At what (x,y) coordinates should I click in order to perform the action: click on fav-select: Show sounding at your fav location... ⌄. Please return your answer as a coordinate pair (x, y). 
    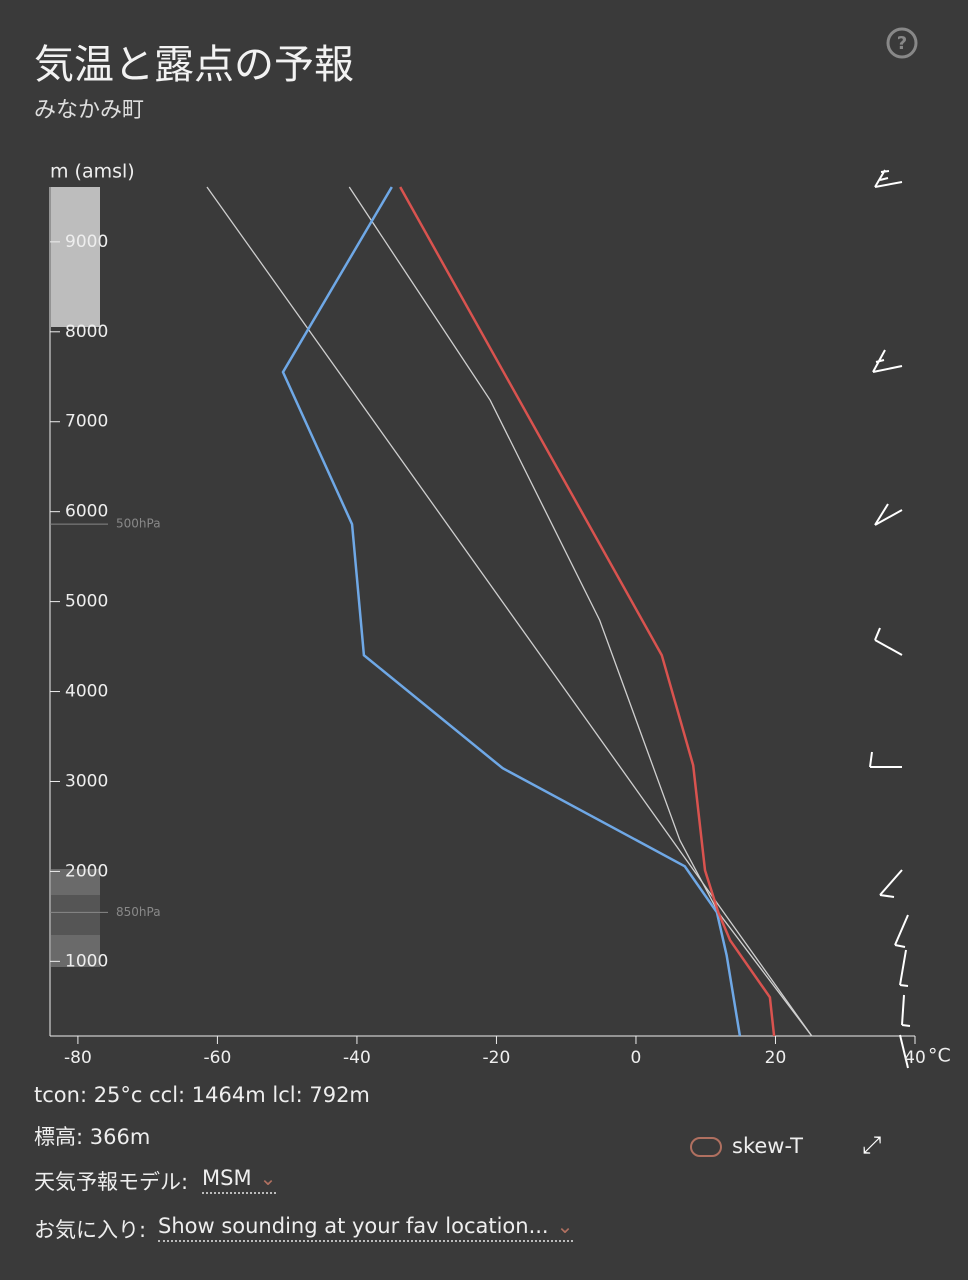
    Looking at the image, I should click on (366, 1228).